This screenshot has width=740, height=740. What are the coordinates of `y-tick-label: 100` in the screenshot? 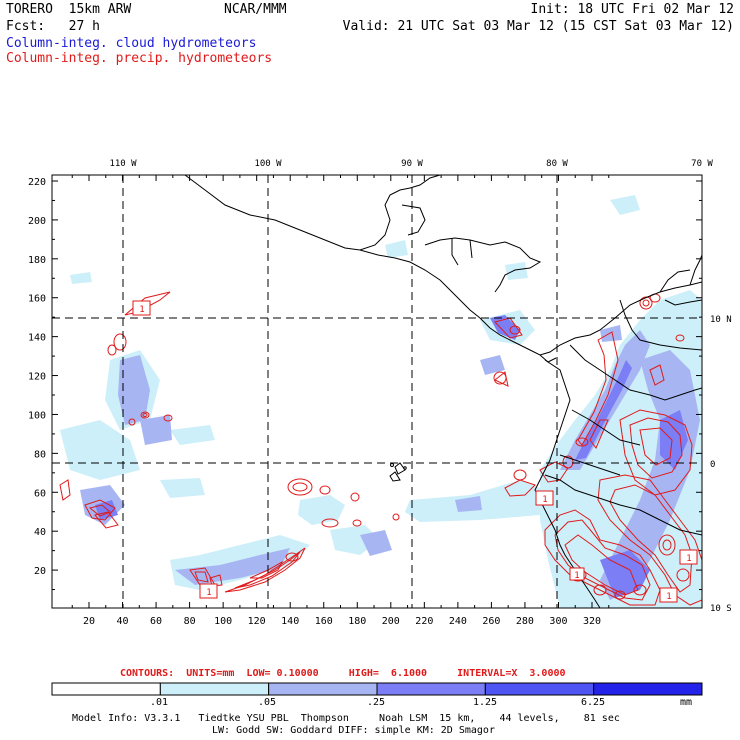 It's located at (37, 415).